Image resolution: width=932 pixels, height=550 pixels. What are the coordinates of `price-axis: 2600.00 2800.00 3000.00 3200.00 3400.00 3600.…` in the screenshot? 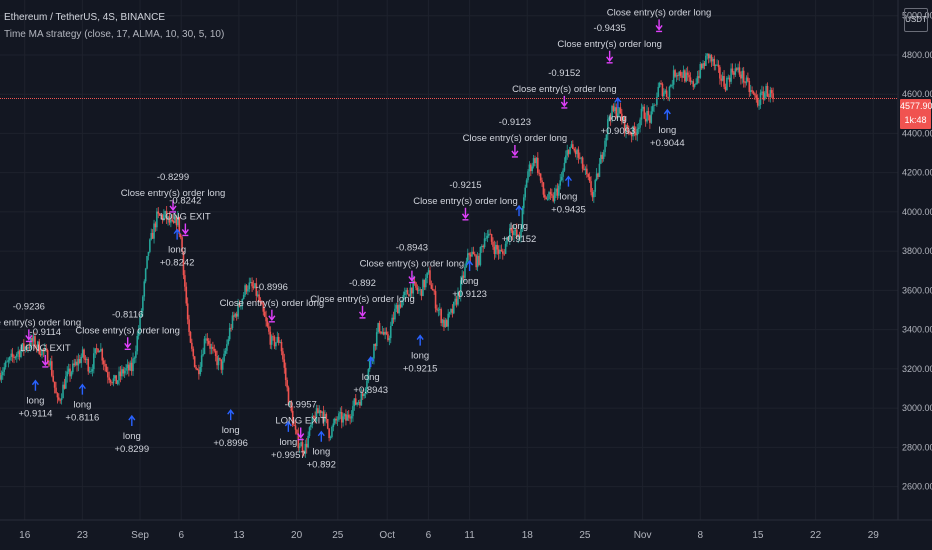 It's located at (914, 275).